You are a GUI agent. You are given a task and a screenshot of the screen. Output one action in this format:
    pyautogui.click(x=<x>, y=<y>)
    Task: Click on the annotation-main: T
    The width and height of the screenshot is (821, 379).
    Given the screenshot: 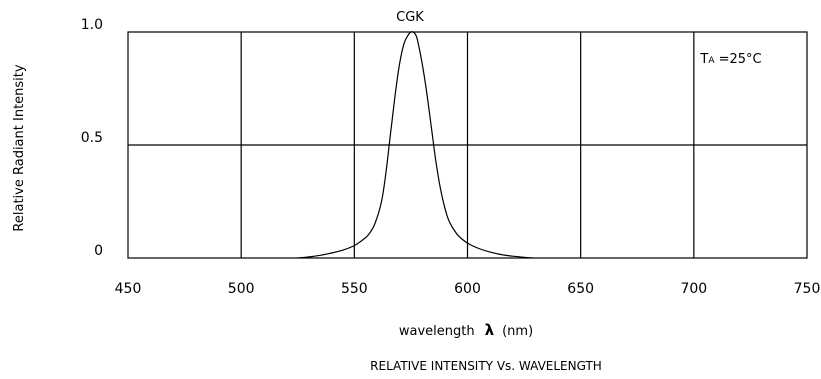 What is the action you would take?
    pyautogui.click(x=703, y=59)
    